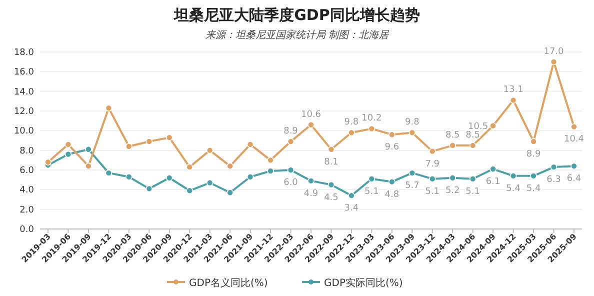 Image resolution: width=594 pixels, height=296 pixels. I want to click on data-label: 17.0, so click(554, 51).